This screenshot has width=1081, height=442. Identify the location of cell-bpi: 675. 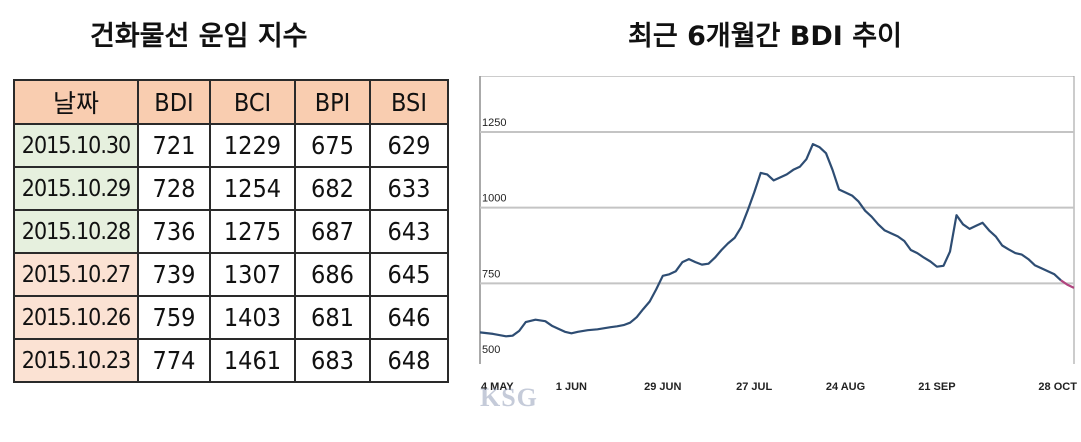
(332, 145).